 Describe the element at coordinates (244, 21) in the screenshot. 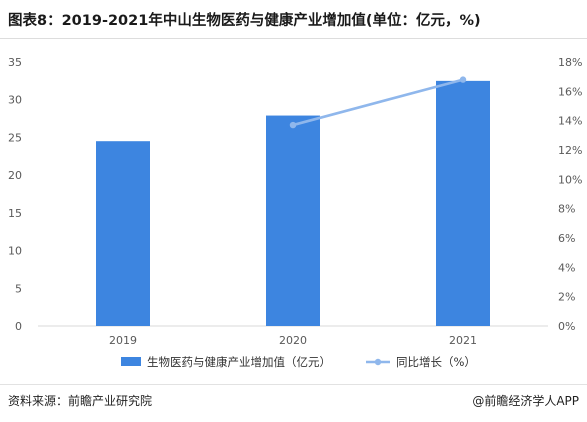

I see `chart-title: 图表8：2019-2021年中山生物医药与健康产业增加值(单位：亿元，%)` at that location.